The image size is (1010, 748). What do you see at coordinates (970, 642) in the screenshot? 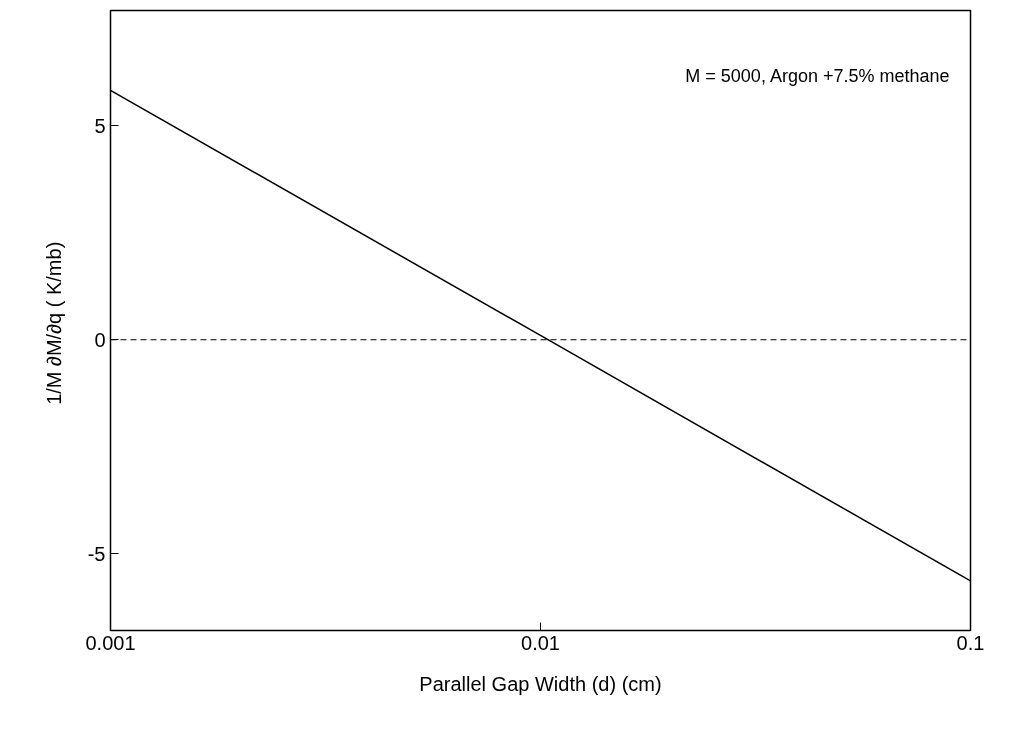
I see `x-tick-label: 0.1` at bounding box center [970, 642].